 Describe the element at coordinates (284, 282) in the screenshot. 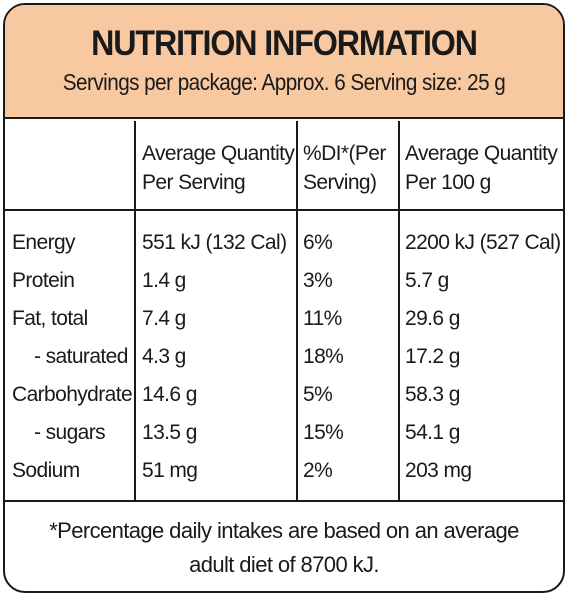

I see `table-row: Protein 1.4 g 3% 5.7 g` at that location.